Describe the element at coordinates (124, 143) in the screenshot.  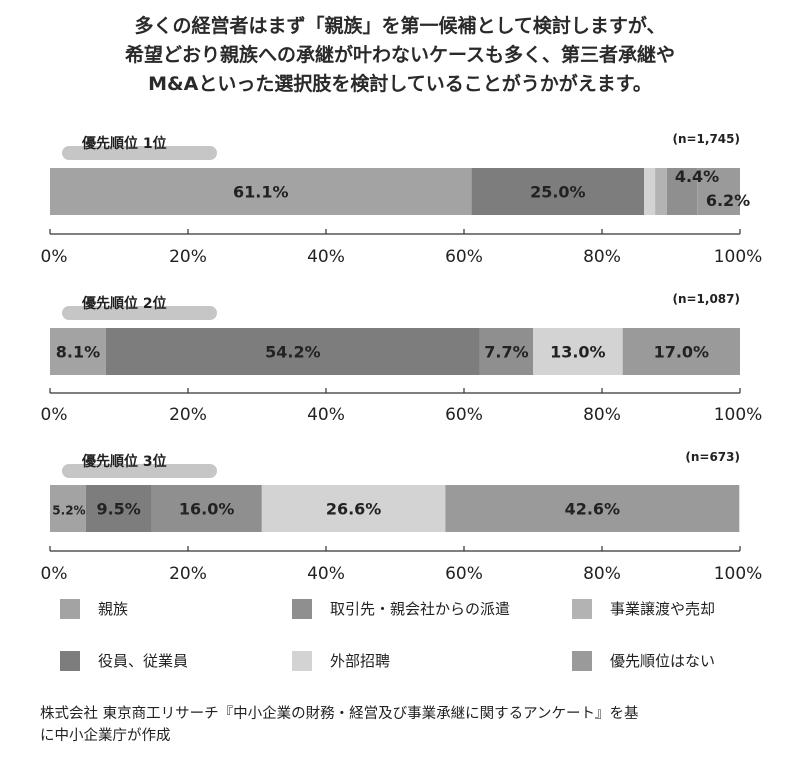
I see `panel-title: 優先順位 1位` at that location.